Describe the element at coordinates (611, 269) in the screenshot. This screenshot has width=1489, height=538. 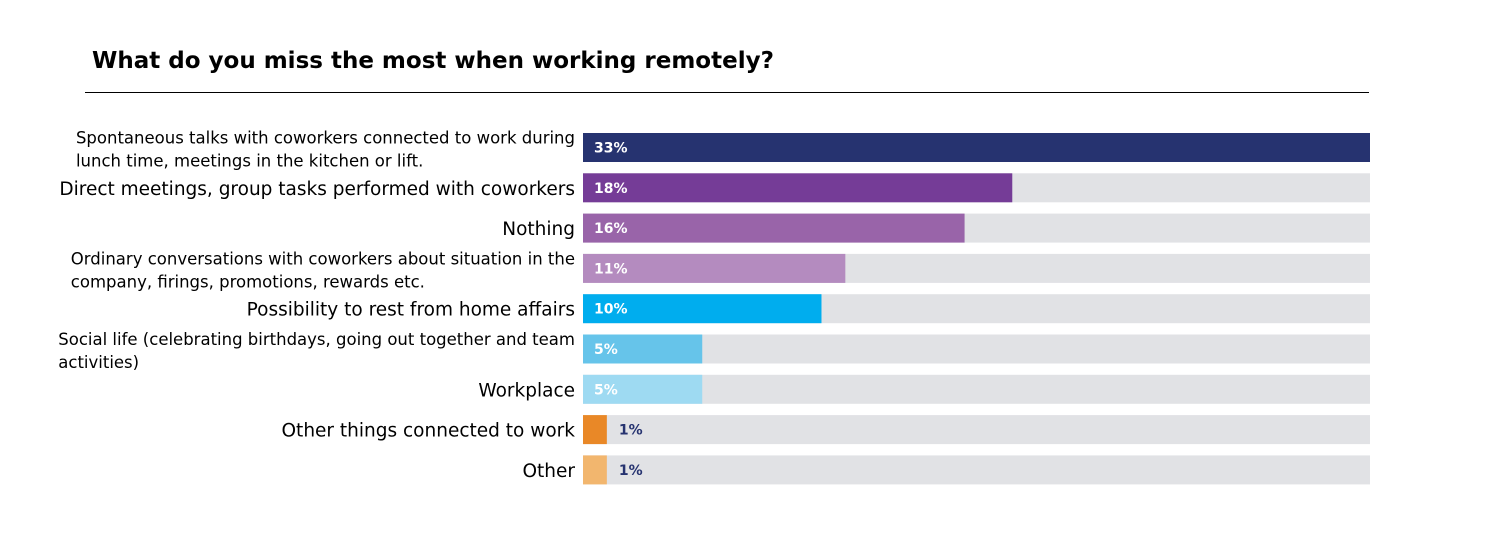
I see `data-label: 11%` at that location.